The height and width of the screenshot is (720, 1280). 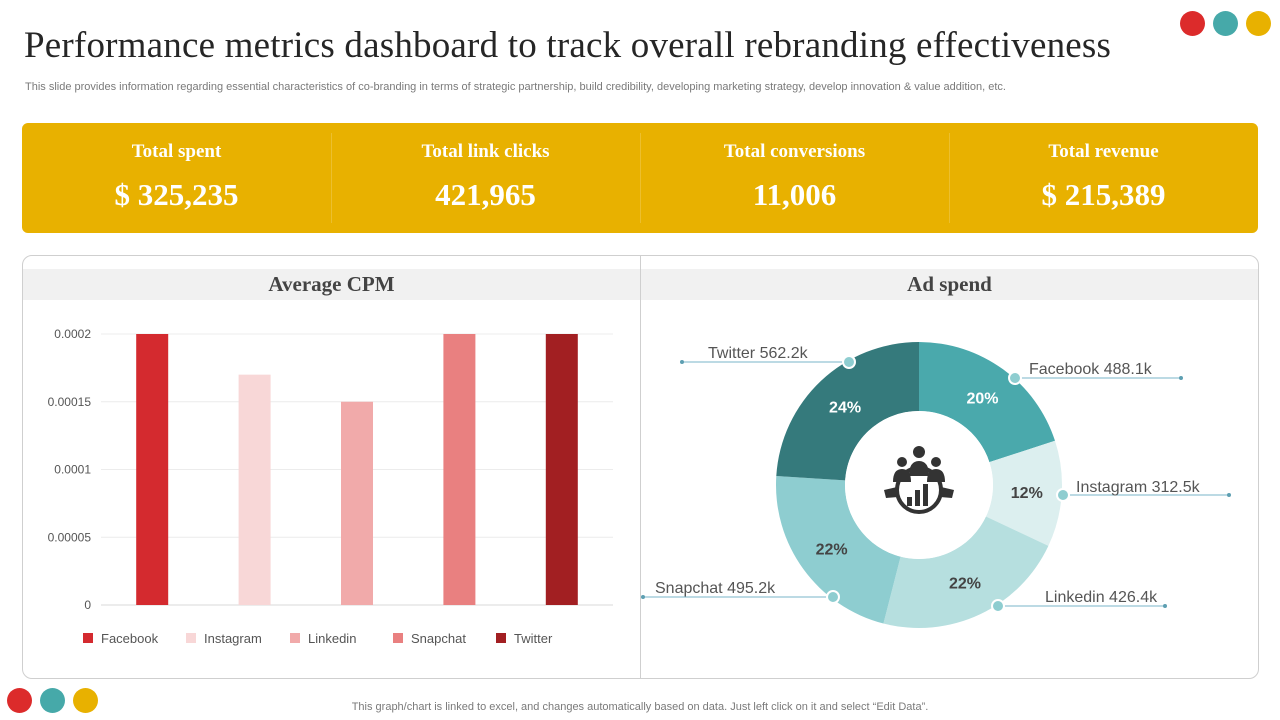 I want to click on leader-dot-snapchat, so click(x=833, y=597).